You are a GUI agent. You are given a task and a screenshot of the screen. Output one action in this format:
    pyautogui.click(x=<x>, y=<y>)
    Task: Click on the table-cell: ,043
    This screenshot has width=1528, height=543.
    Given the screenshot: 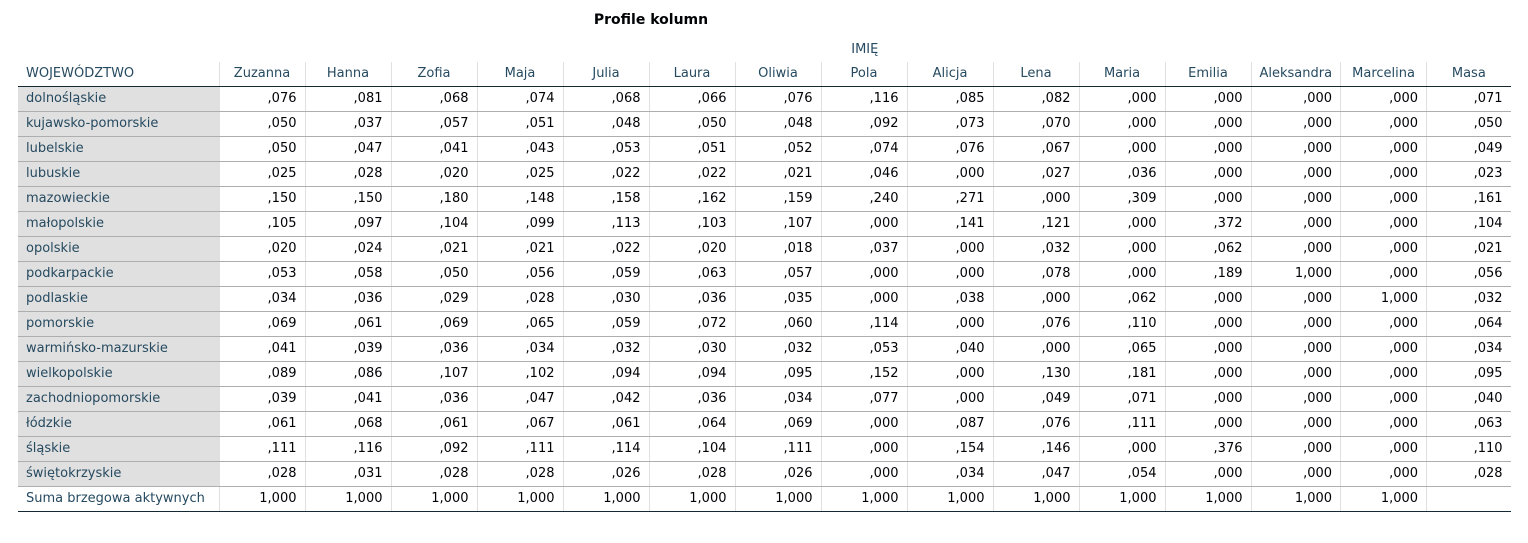 What is the action you would take?
    pyautogui.click(x=519, y=149)
    